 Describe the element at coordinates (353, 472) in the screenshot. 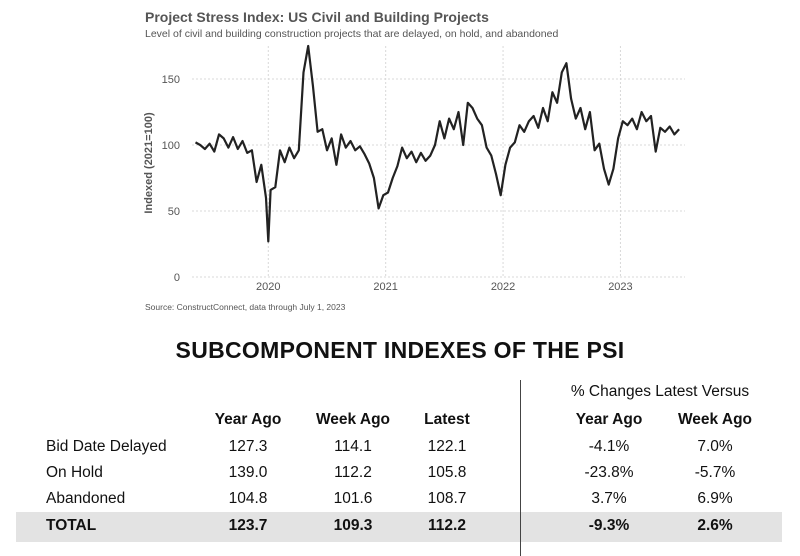

I see `cell-on-hold-week-ago: 112.2` at that location.